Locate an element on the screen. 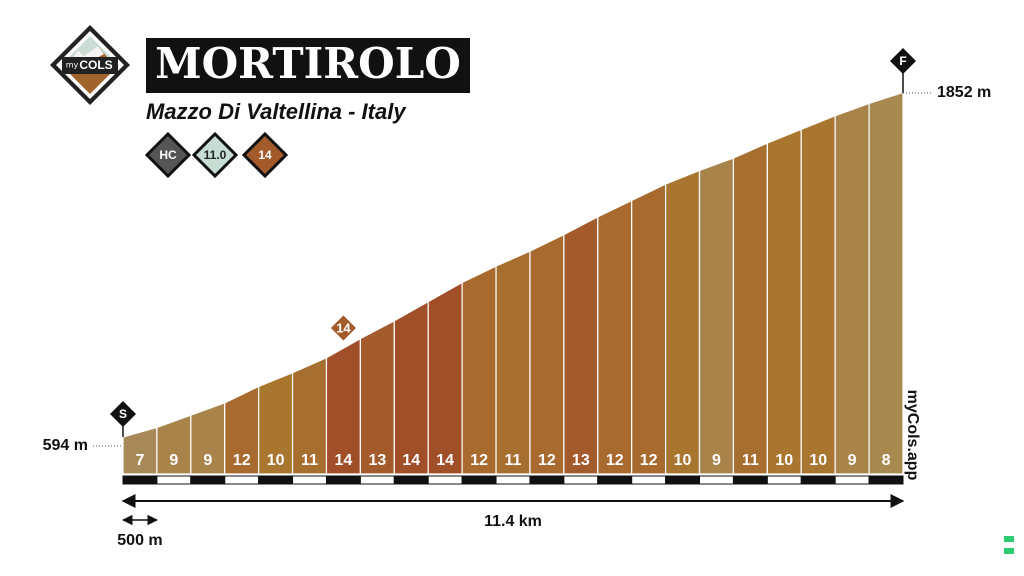  title: MORTIROLO is located at coordinates (308, 63).